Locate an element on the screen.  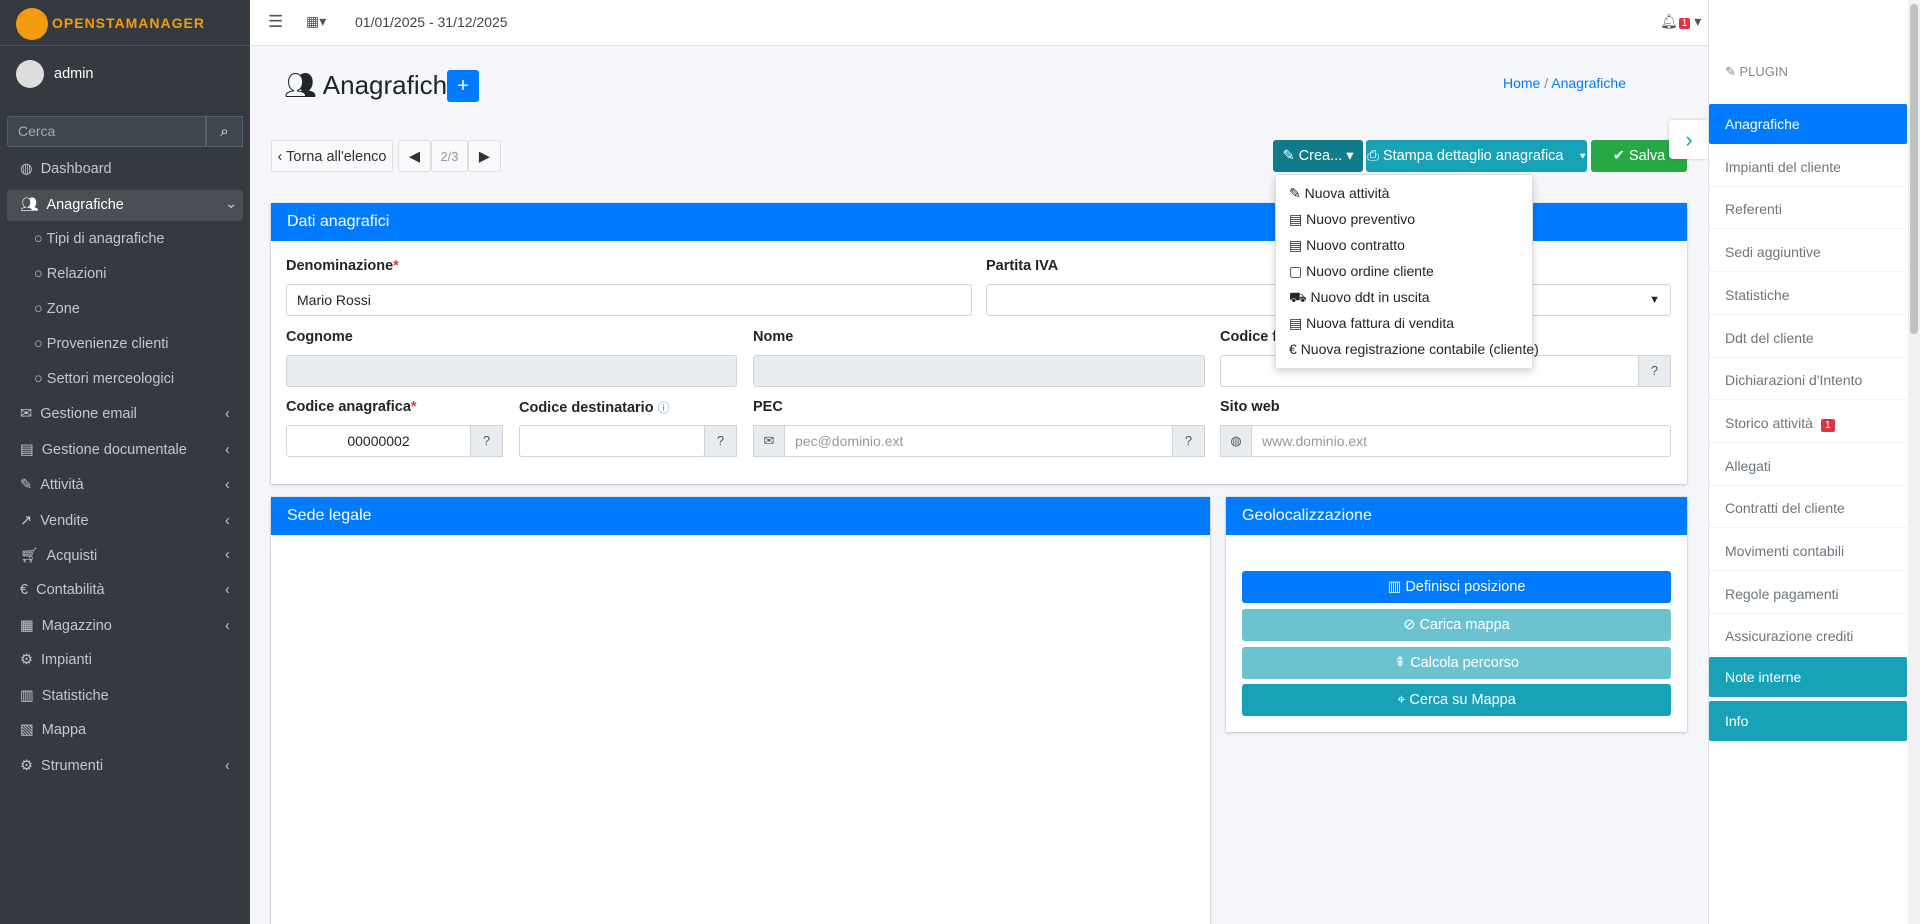
sidebar-subitem: ○ Settori merceologici is located at coordinates (104, 379).